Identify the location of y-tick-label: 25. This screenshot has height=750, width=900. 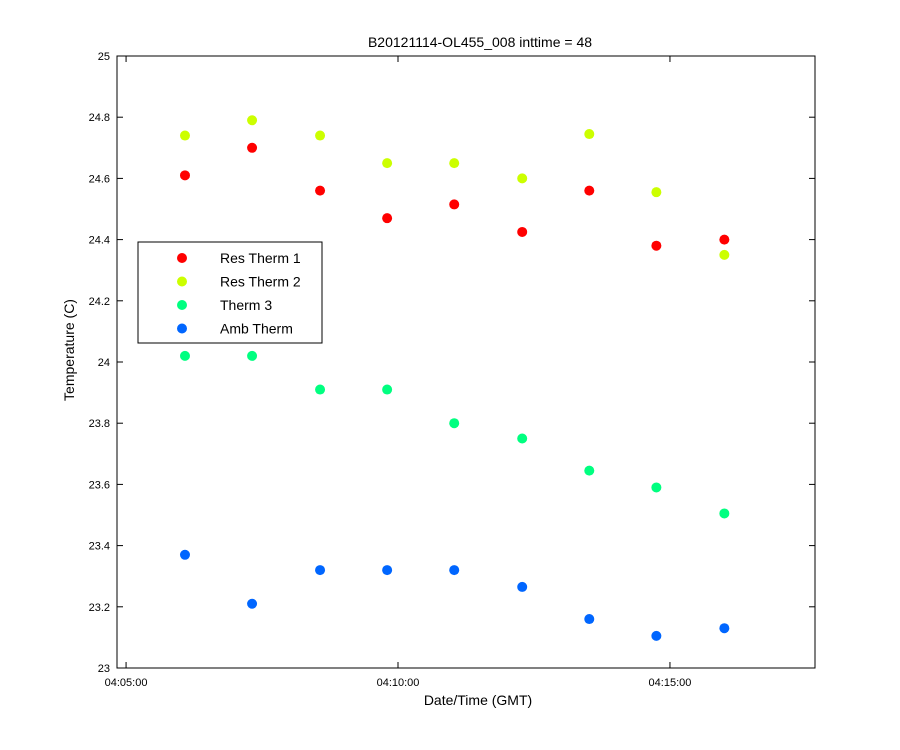
(104, 57).